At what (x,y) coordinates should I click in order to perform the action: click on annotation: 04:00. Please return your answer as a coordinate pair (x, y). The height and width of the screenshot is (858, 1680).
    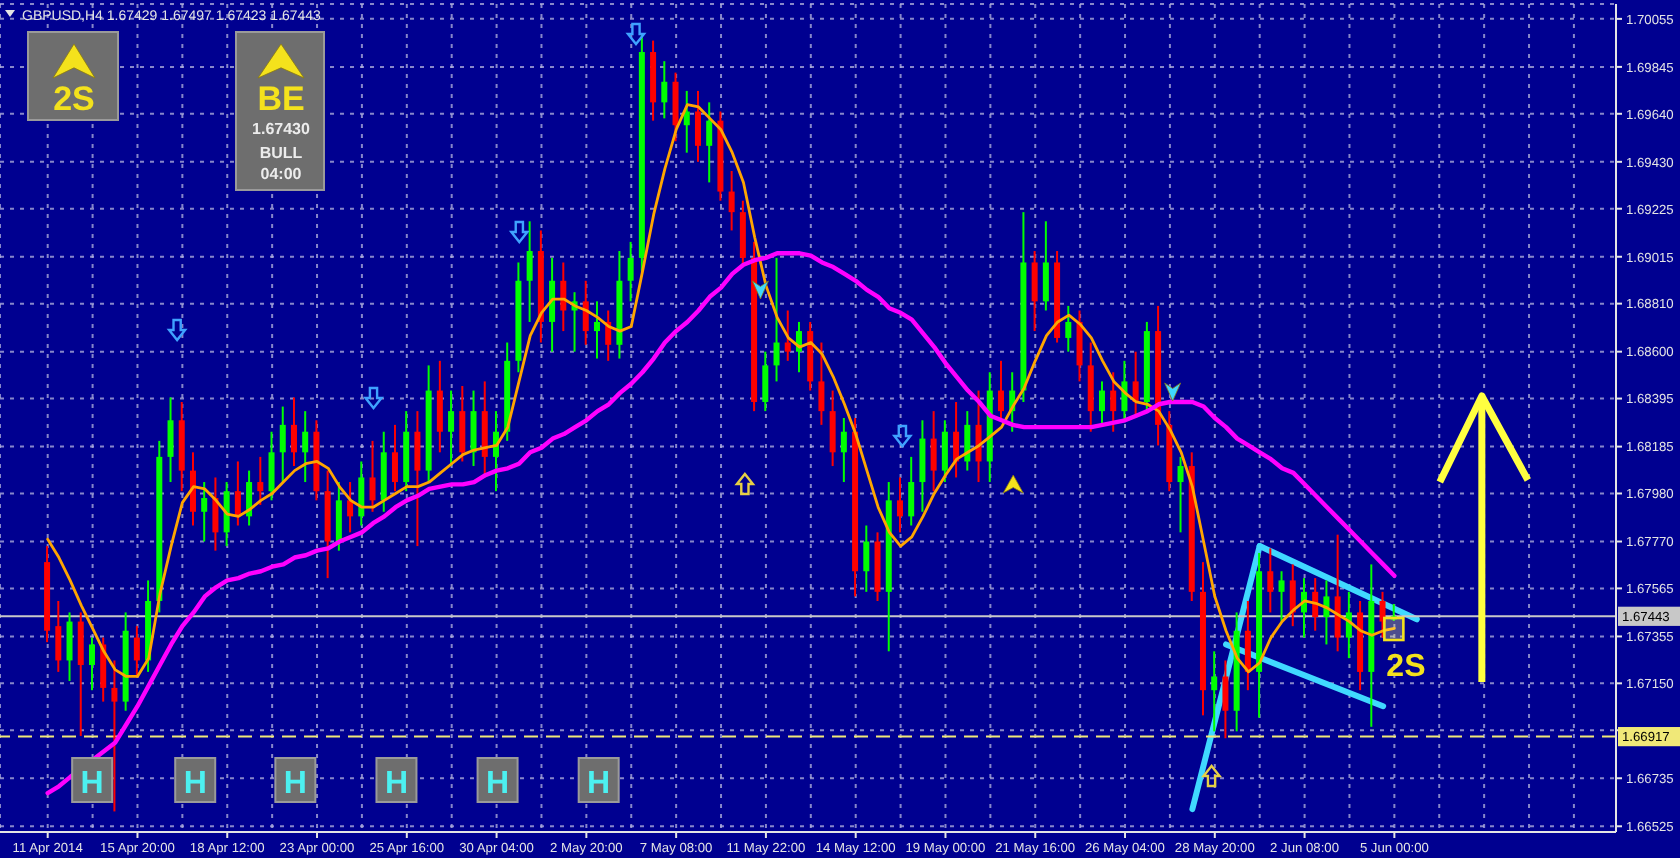
    Looking at the image, I should click on (281, 174).